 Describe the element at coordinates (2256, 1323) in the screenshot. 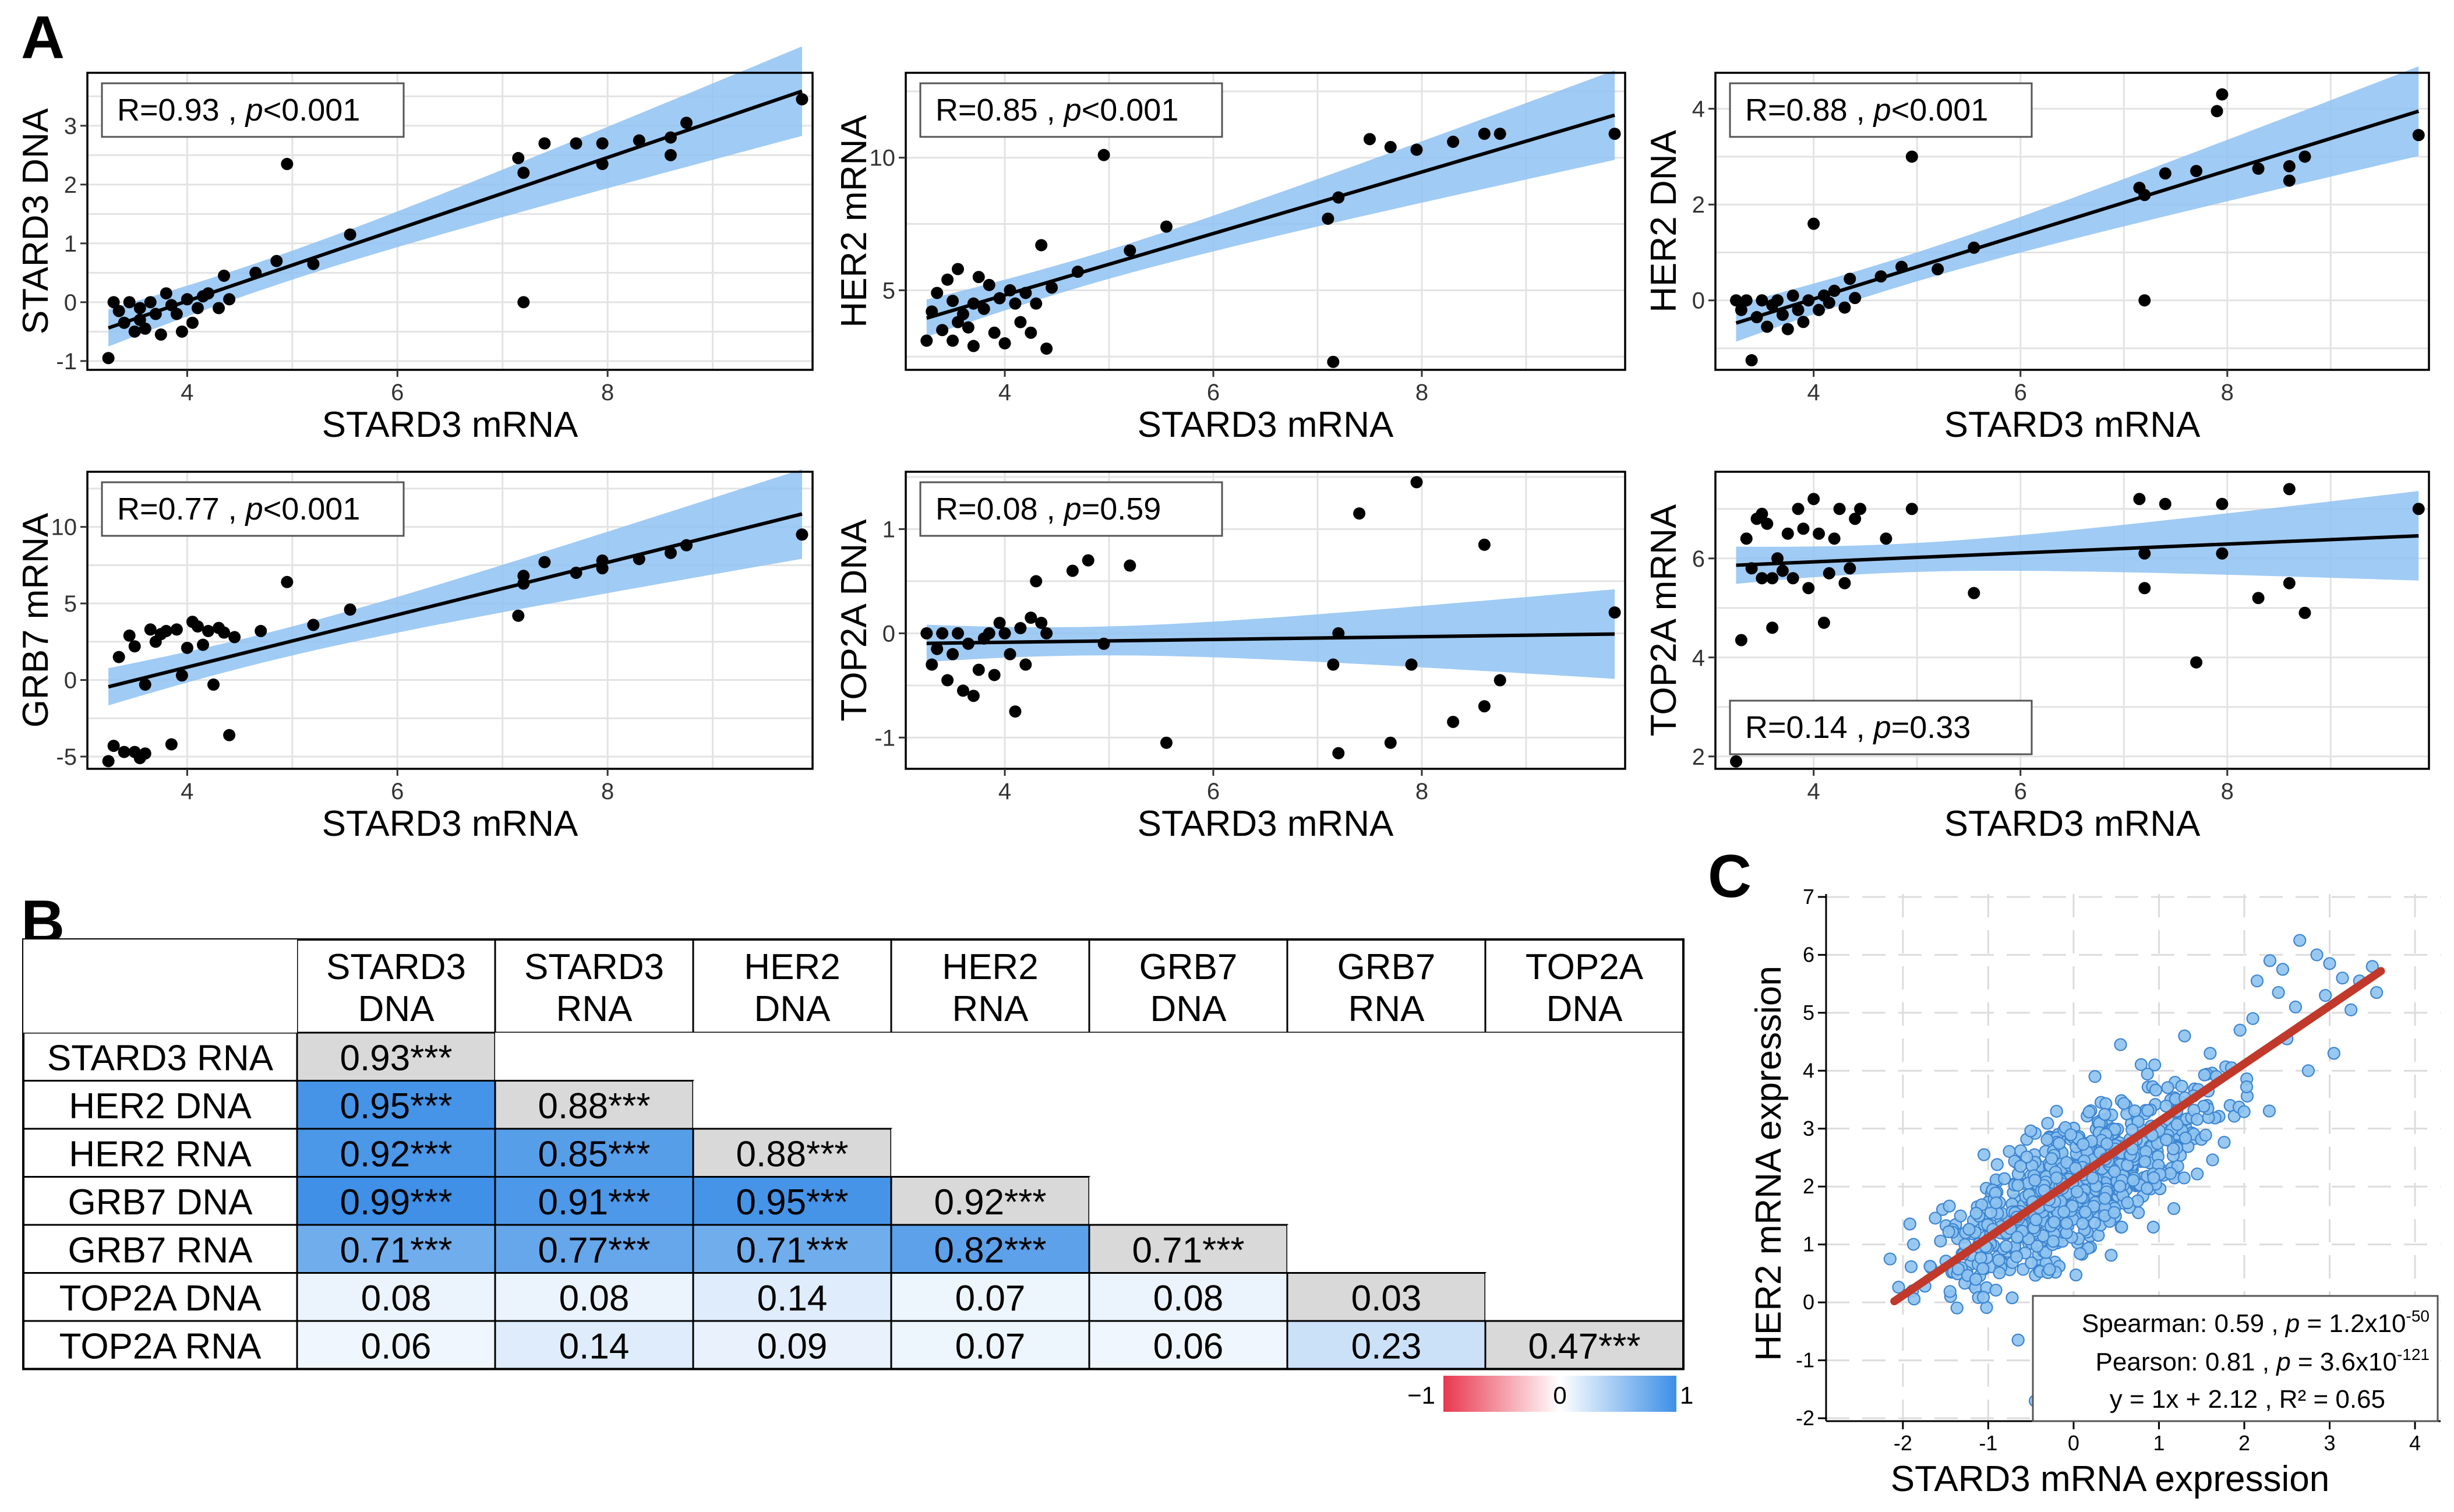

I see `spearman-text: Spearman: 0.59 , p = 1.2x10-50` at that location.